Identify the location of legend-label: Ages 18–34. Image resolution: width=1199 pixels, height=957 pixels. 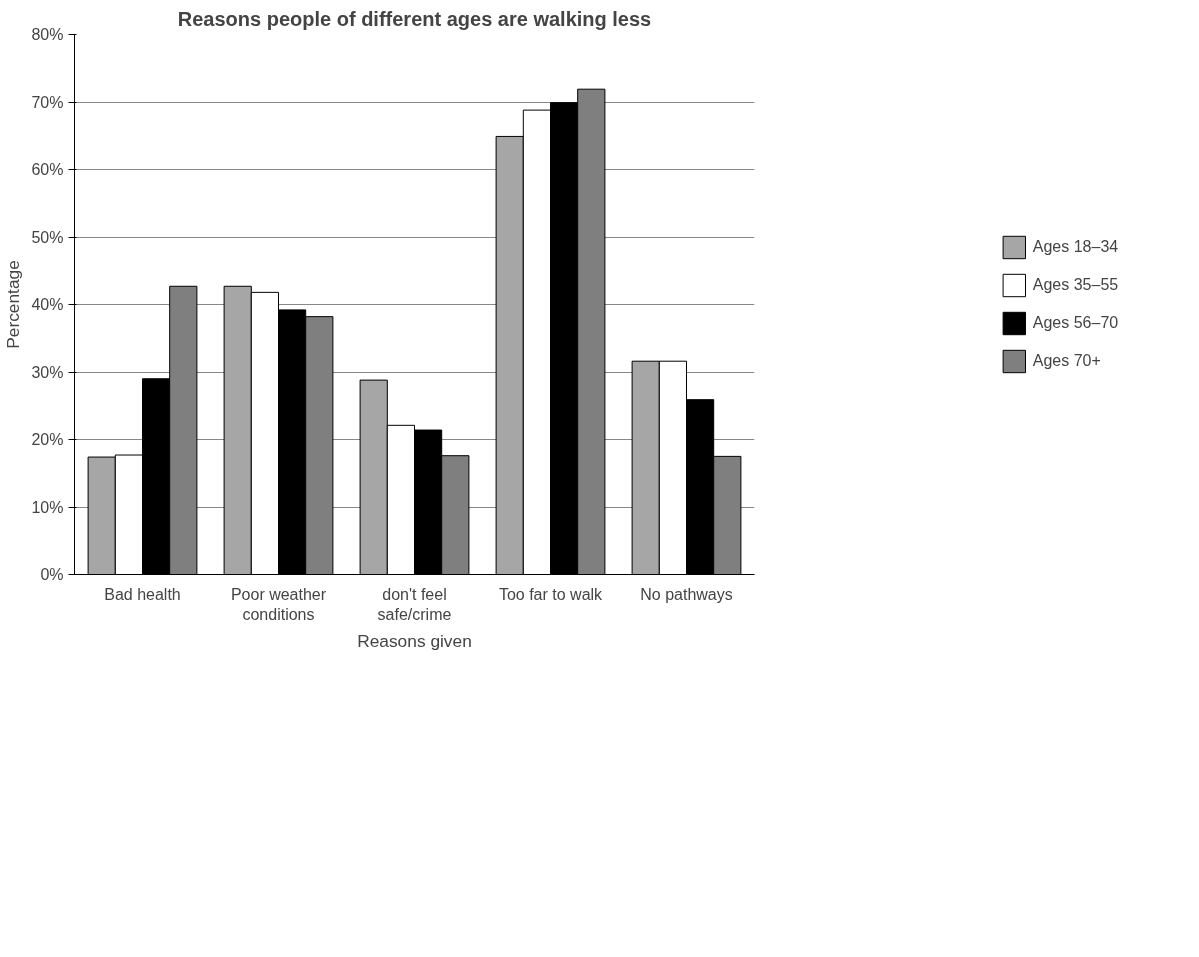
(1075, 247).